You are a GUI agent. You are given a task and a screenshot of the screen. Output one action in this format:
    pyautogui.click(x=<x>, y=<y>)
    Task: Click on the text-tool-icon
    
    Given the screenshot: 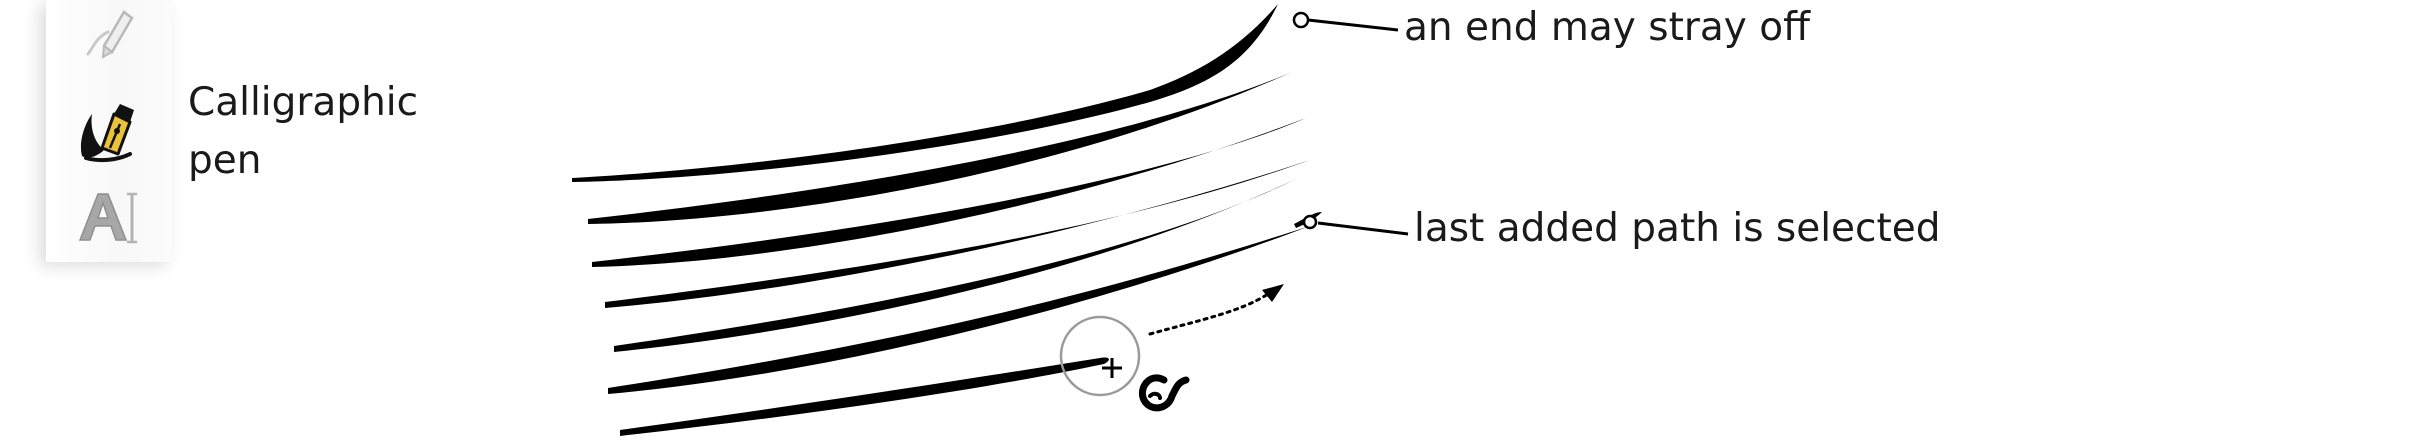 What is the action you would take?
    pyautogui.click(x=107, y=218)
    